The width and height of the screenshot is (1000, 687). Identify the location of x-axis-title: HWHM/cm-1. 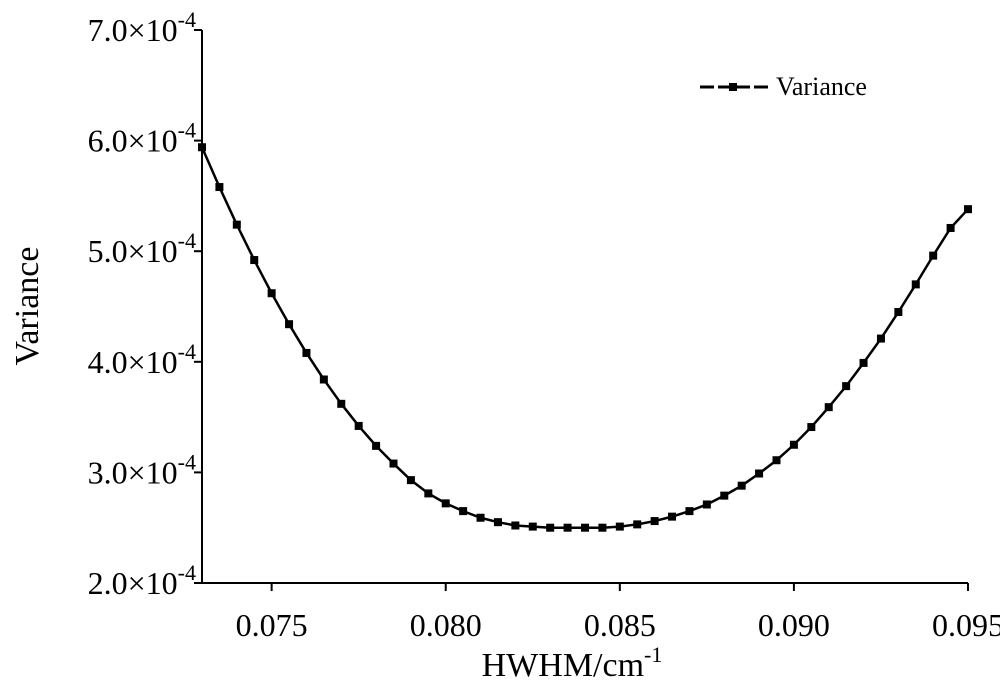
(572, 663).